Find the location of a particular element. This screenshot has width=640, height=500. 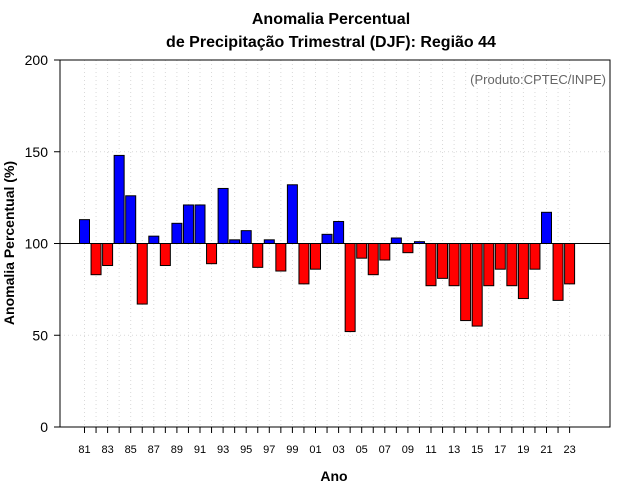

x-tick-label: 89 is located at coordinates (177, 450).